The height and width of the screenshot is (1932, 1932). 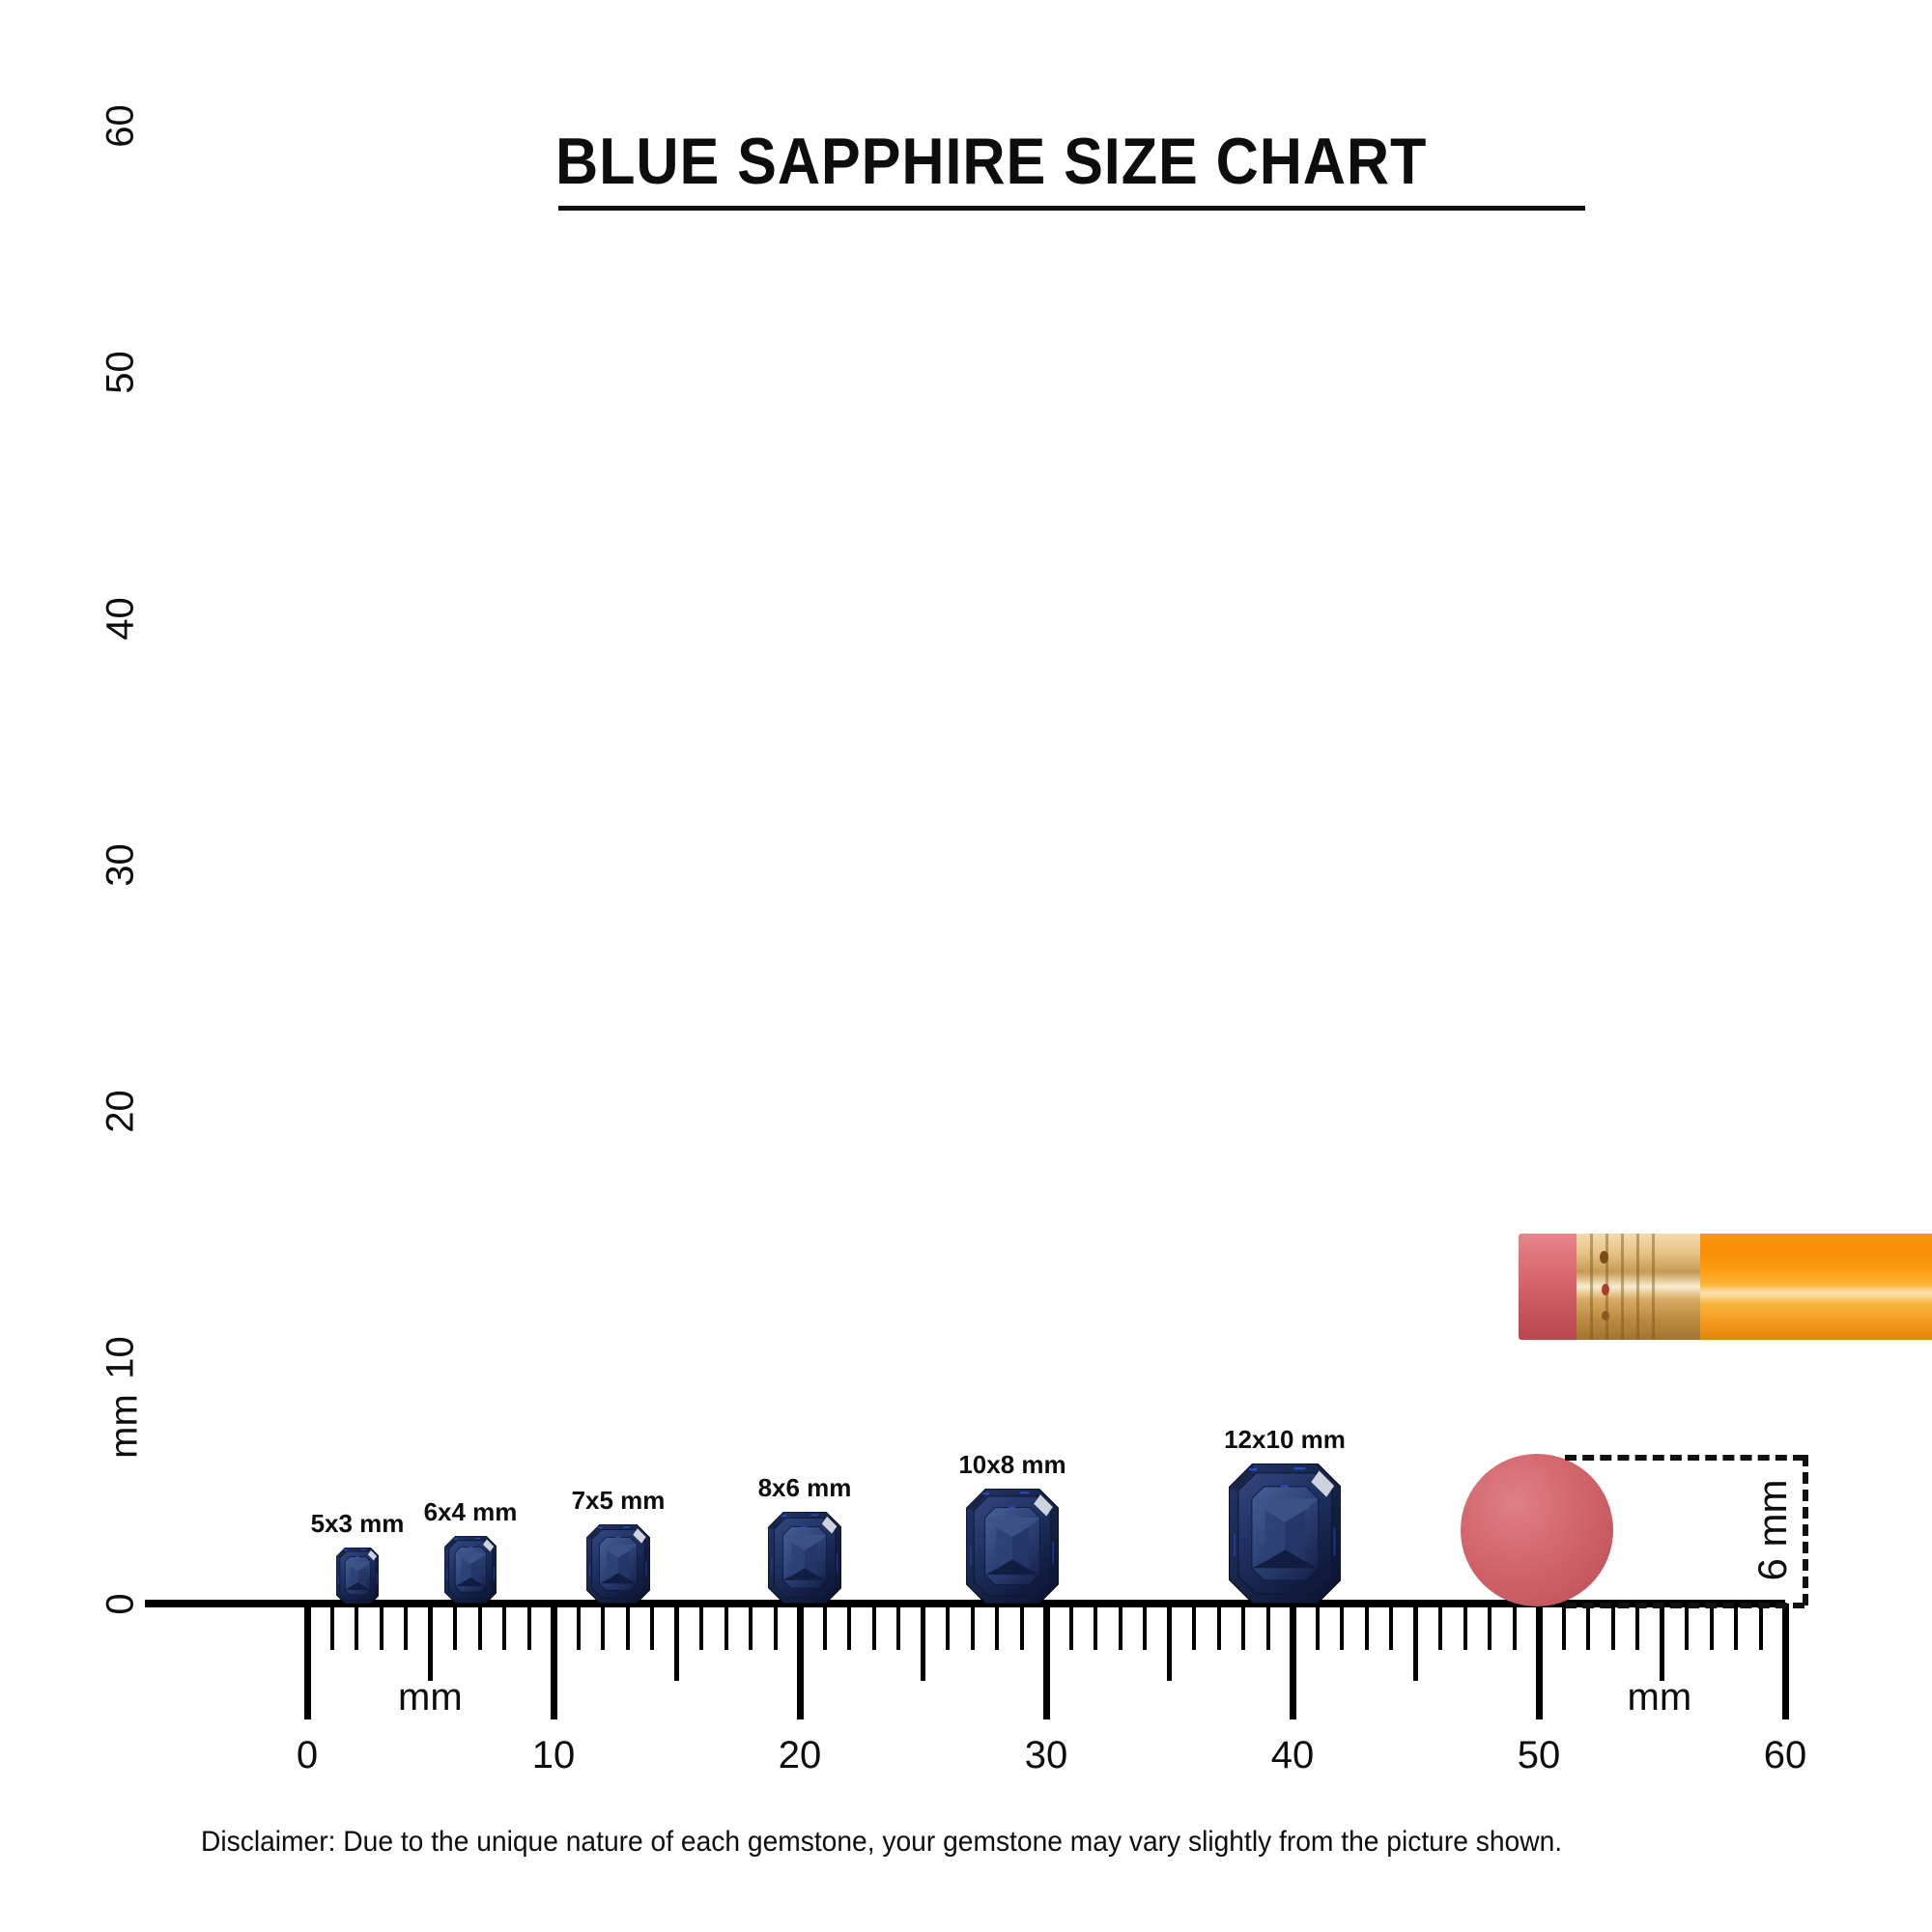 I want to click on gemstone-6x4-mm: 6x4 mm, so click(x=470, y=1550).